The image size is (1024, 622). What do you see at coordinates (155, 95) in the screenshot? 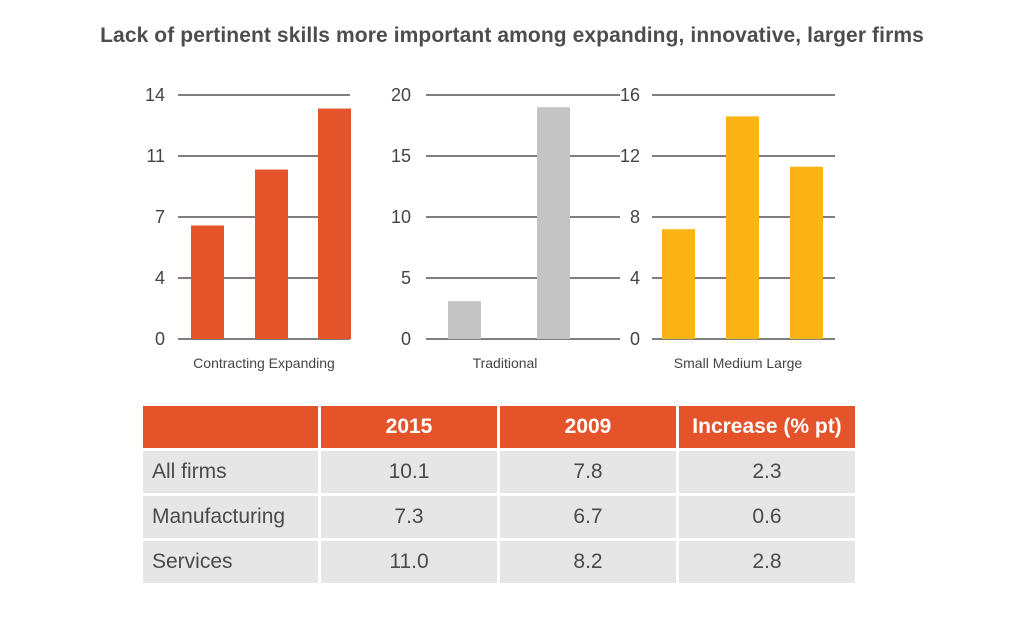
I see `y-tick-label: 14` at bounding box center [155, 95].